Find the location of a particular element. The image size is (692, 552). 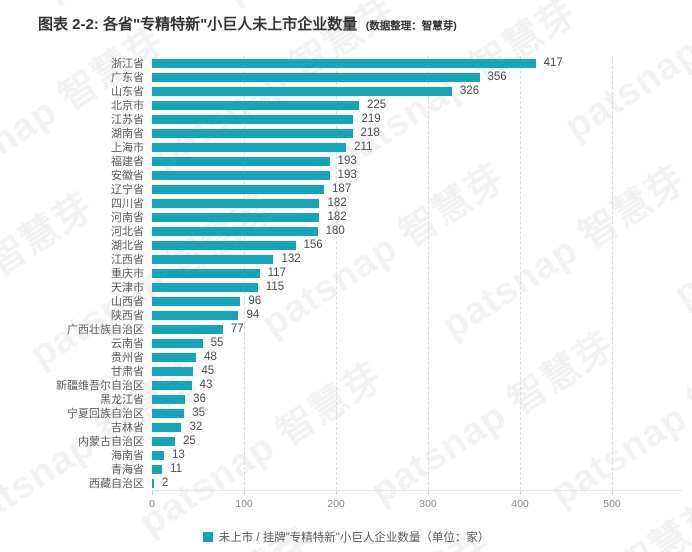

bar-row: 黑龙江省 36 is located at coordinates (346, 399).